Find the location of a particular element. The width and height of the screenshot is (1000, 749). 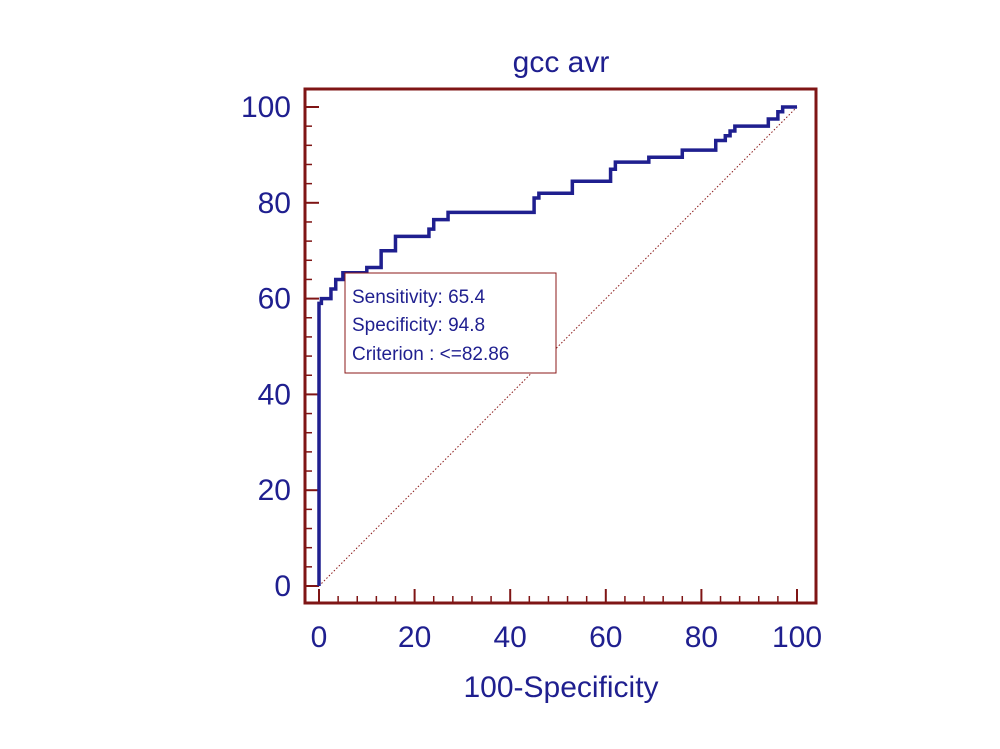

x-axis-label: 100-Specificity is located at coordinates (560, 687).